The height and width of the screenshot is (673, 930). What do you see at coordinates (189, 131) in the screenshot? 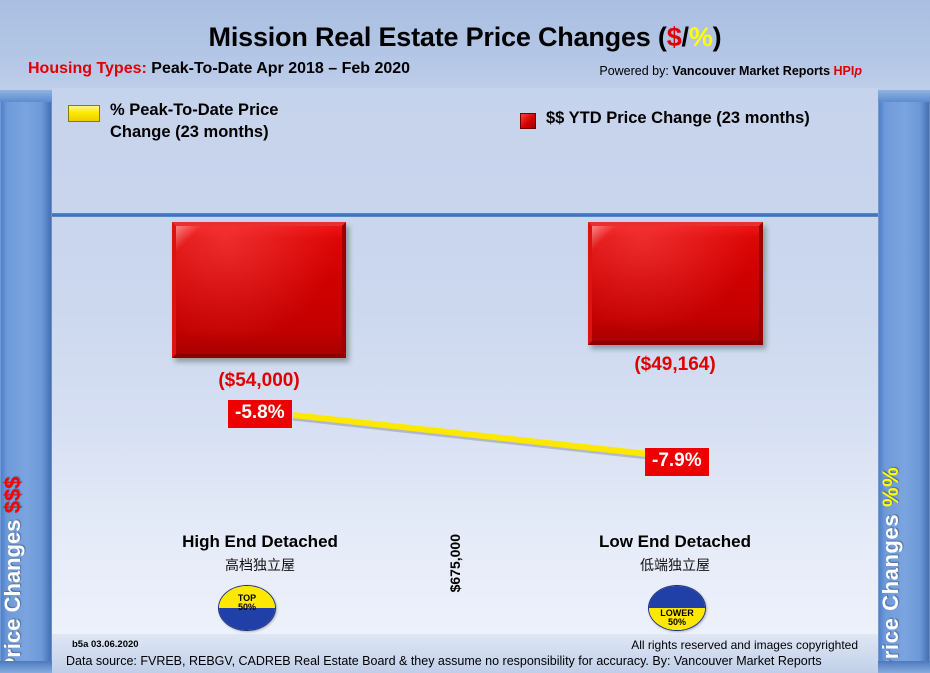
I see `legend-percent-line2: Change (23 months)` at bounding box center [189, 131].